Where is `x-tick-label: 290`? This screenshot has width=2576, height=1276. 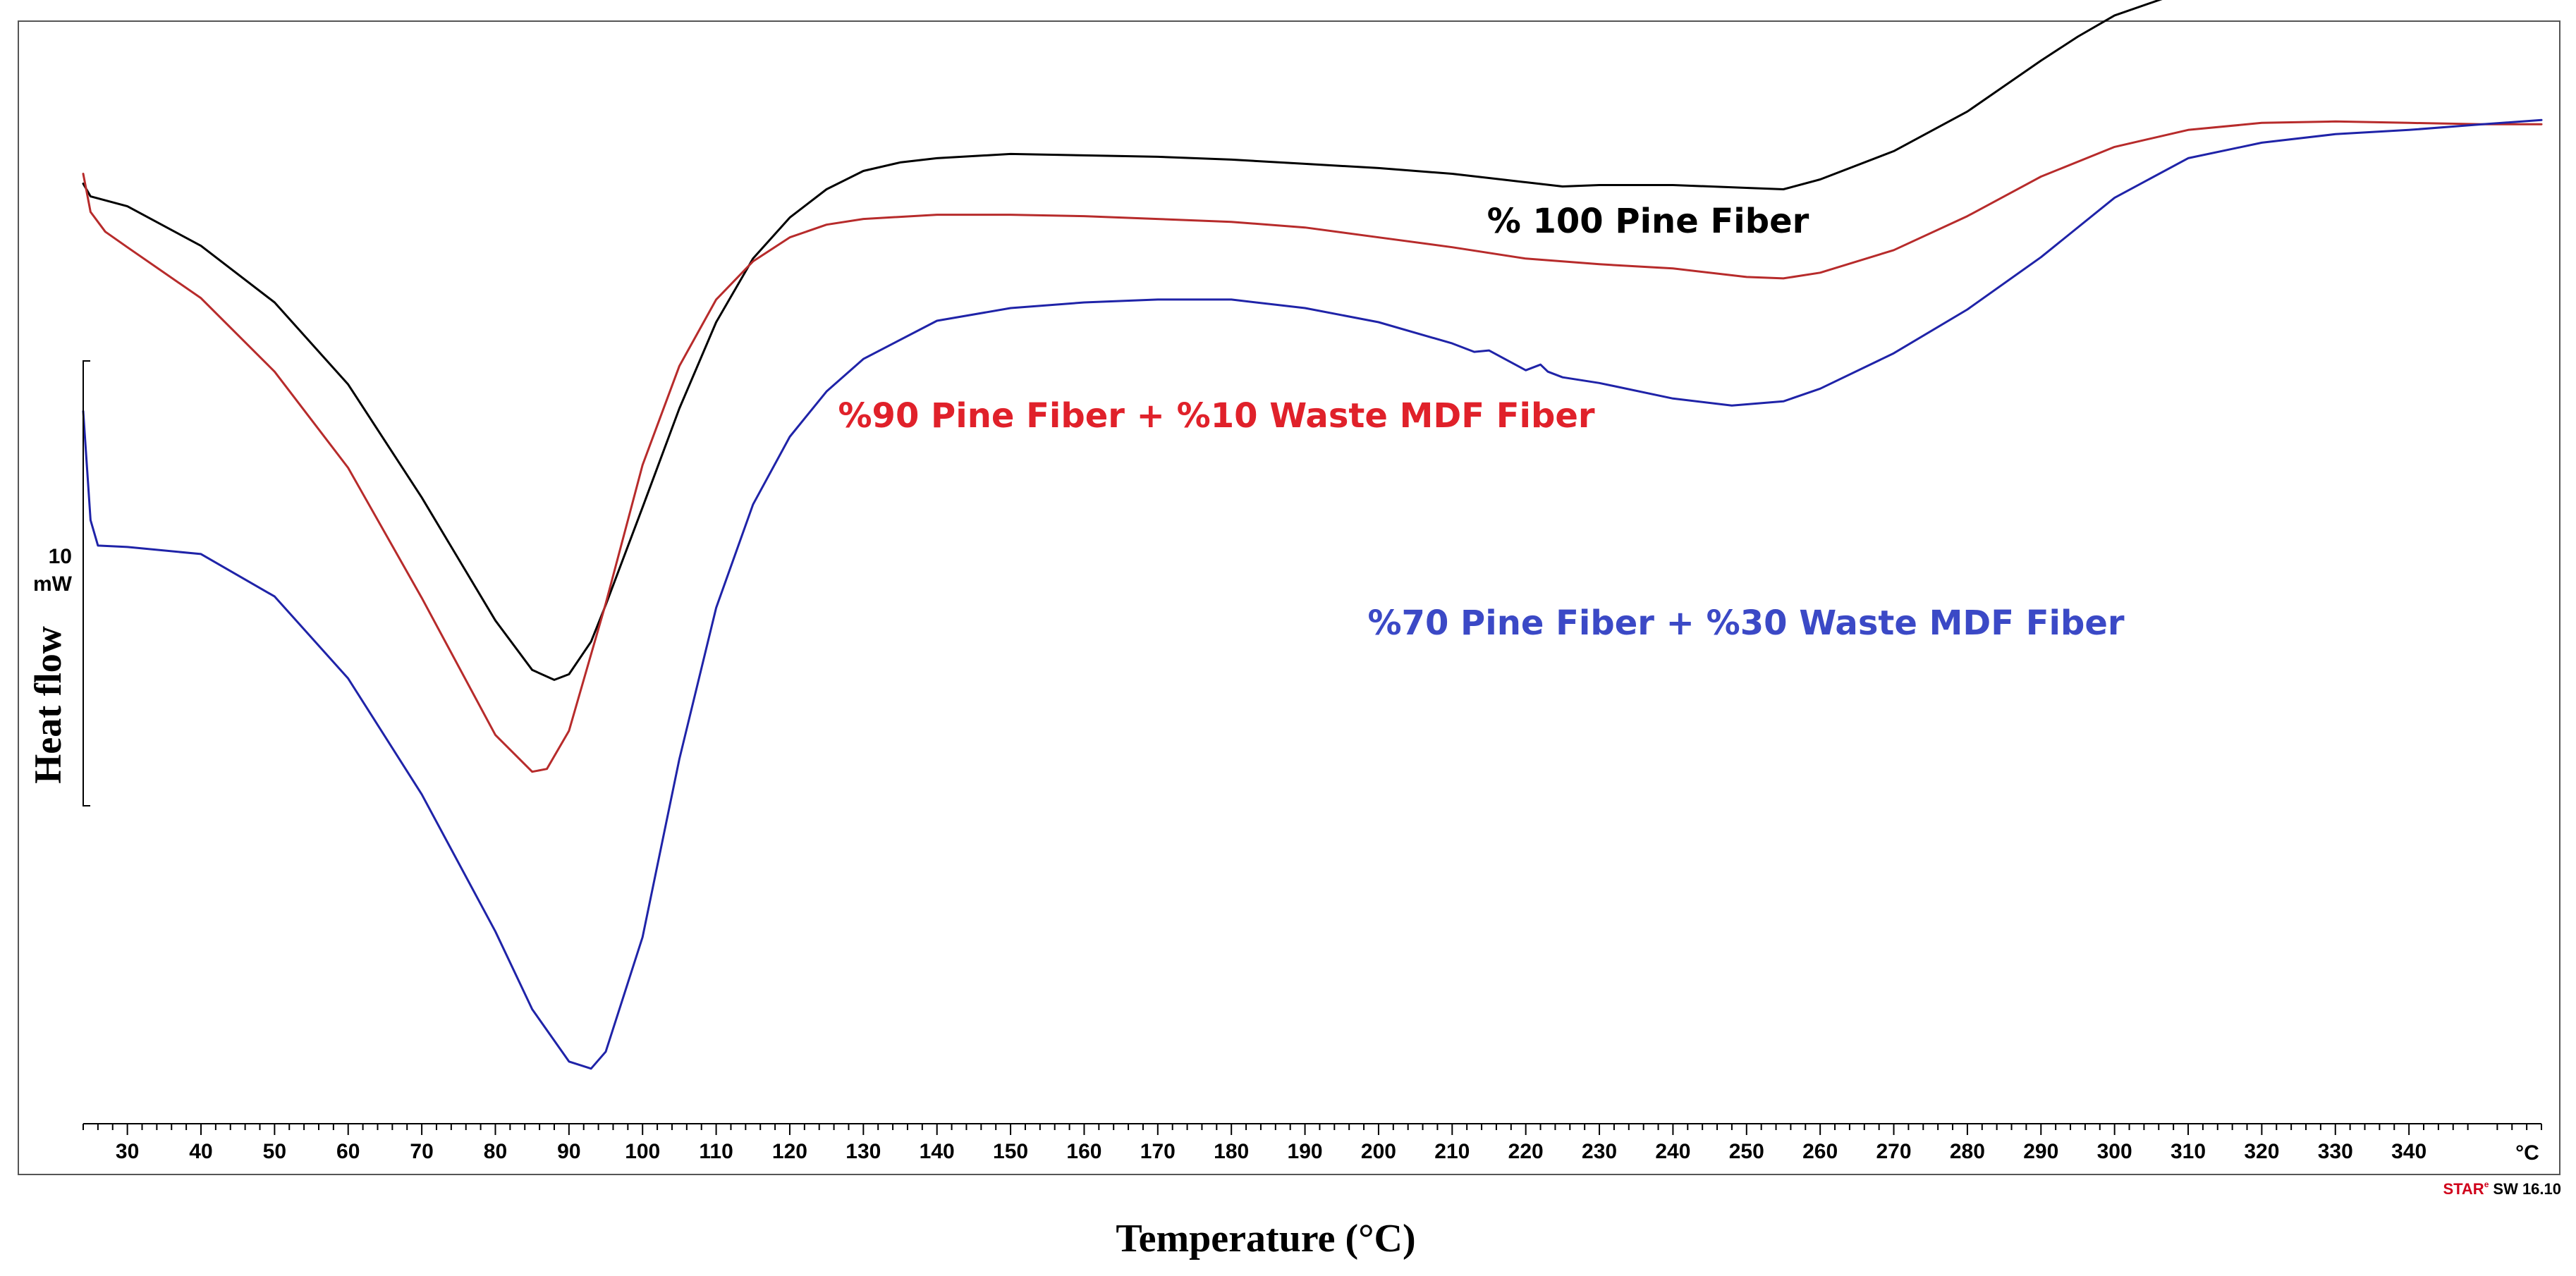
x-tick-label: 290 is located at coordinates (2041, 1151).